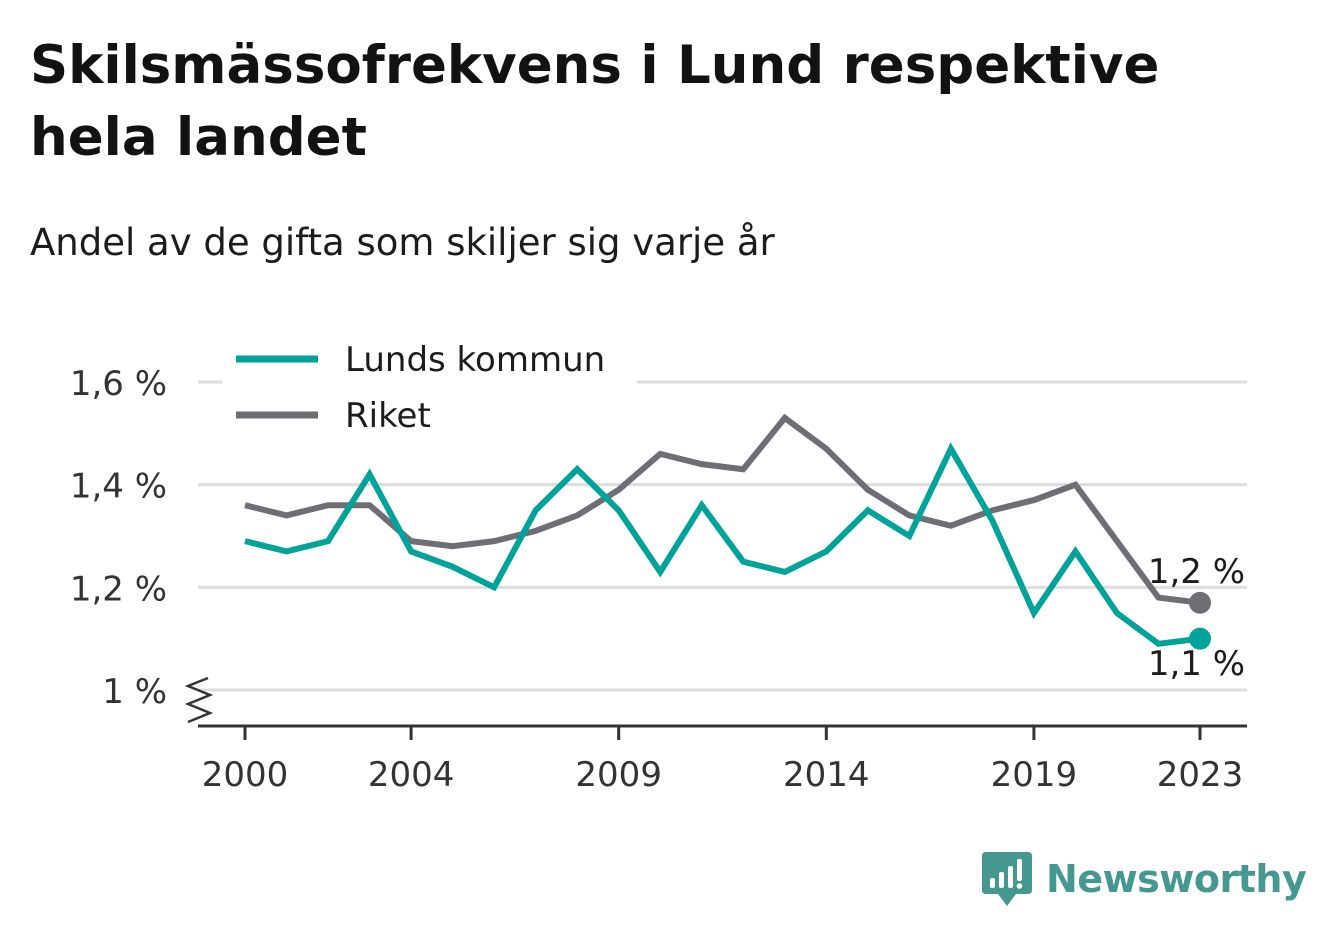  Describe the element at coordinates (388, 416) in the screenshot. I see `legend-label-riket: Riket` at that location.